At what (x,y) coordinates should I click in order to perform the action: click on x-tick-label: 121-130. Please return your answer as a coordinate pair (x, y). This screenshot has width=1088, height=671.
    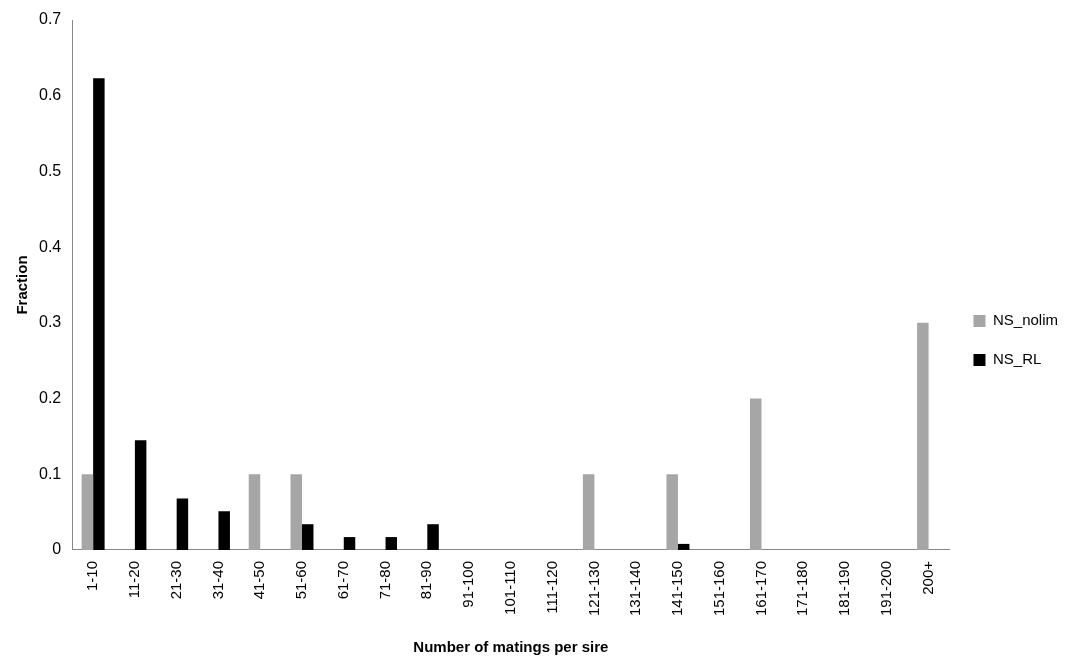
    Looking at the image, I should click on (593, 588).